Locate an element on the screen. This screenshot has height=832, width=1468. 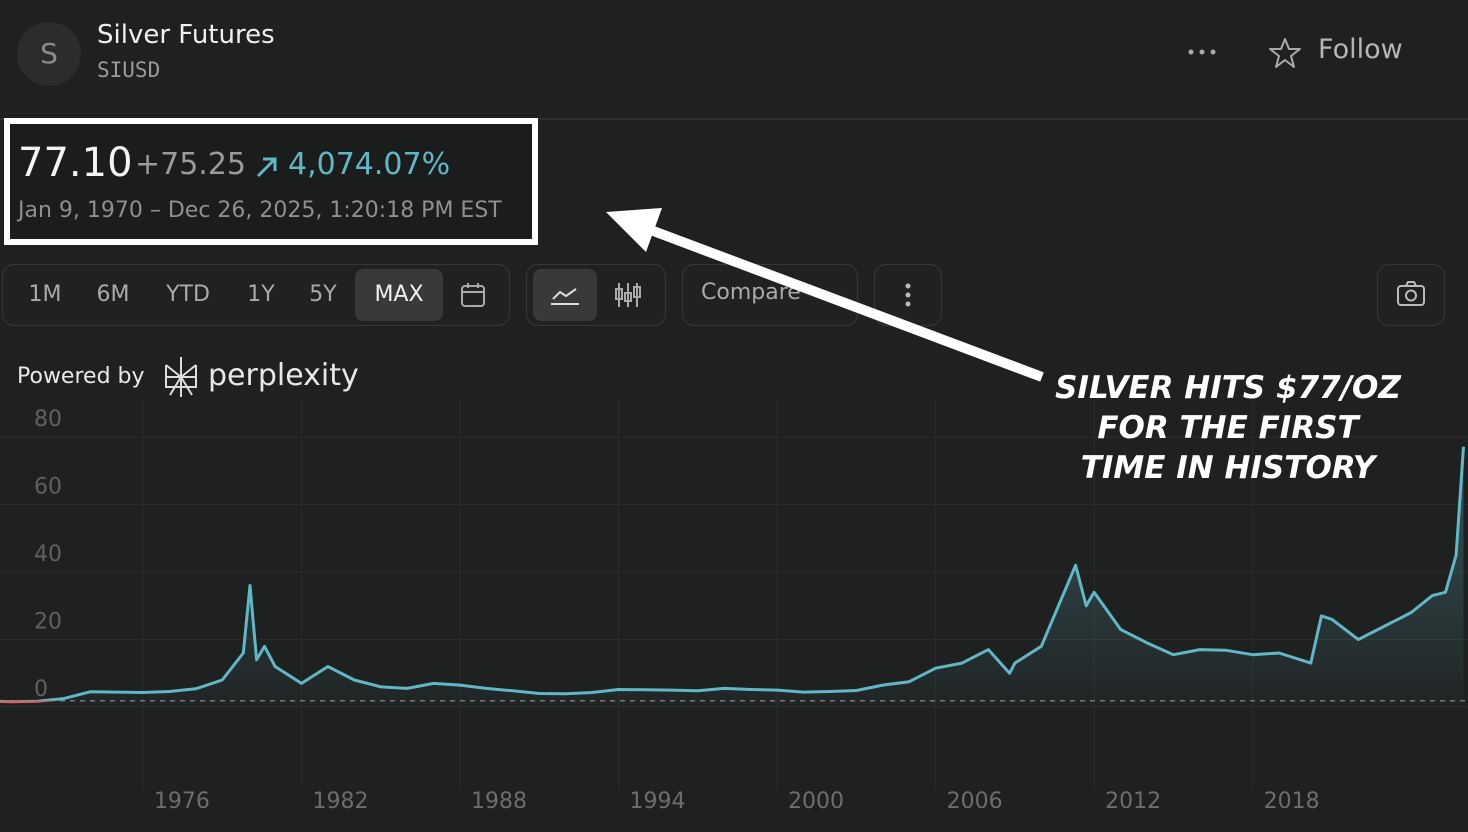
x-tick-label: 2018 is located at coordinates (1292, 801).